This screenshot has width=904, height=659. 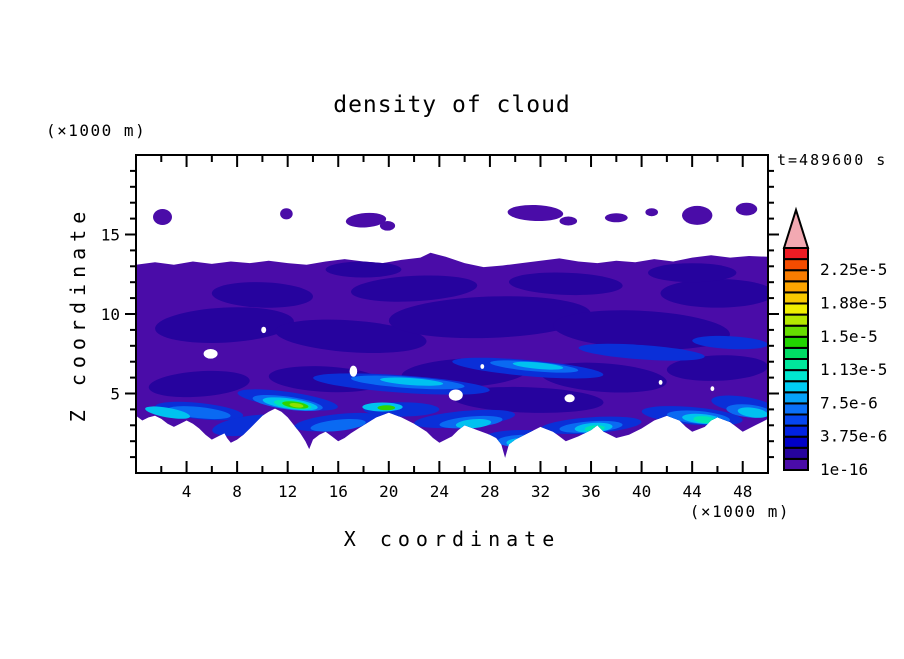 What do you see at coordinates (110, 235) in the screenshot?
I see `y-tick-label: 15` at bounding box center [110, 235].